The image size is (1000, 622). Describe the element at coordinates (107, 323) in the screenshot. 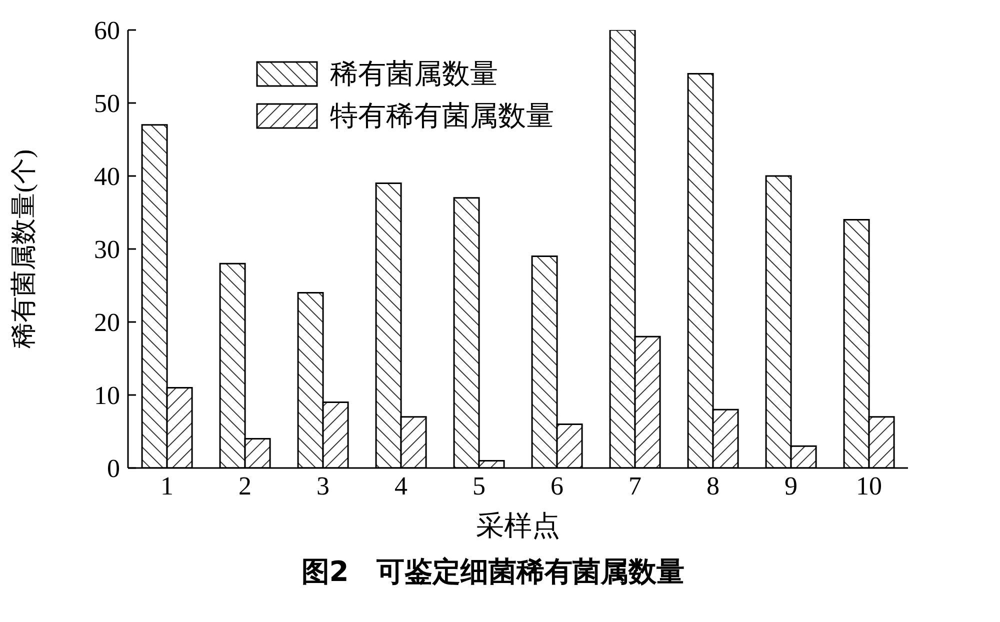

I see `y-tick-label: 20` at that location.